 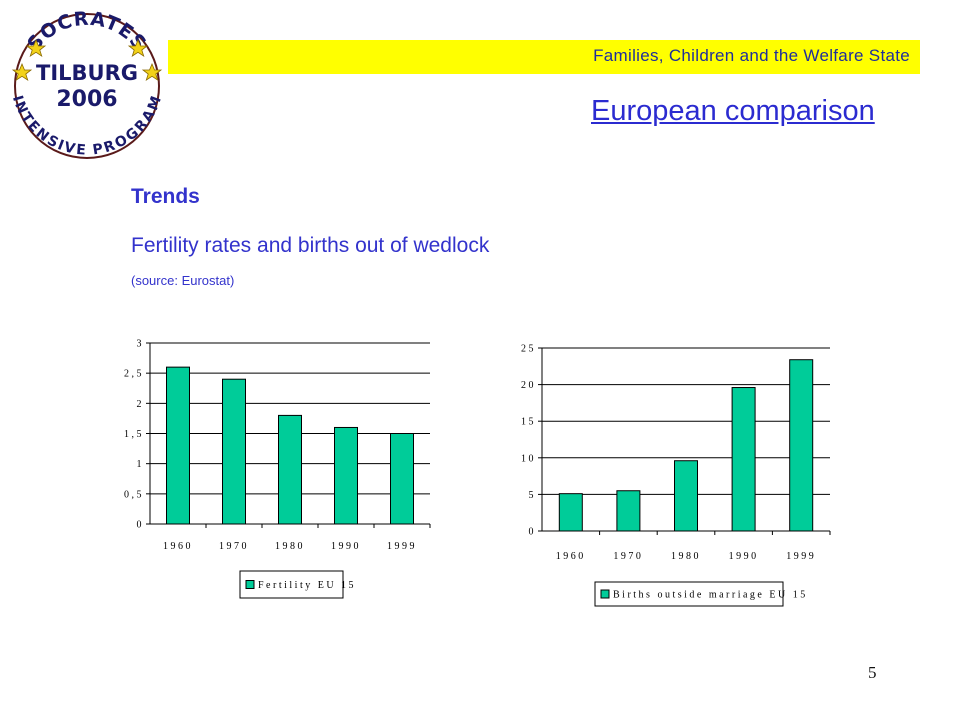 I want to click on y-tick-label: 0,5, so click(x=134, y=494).